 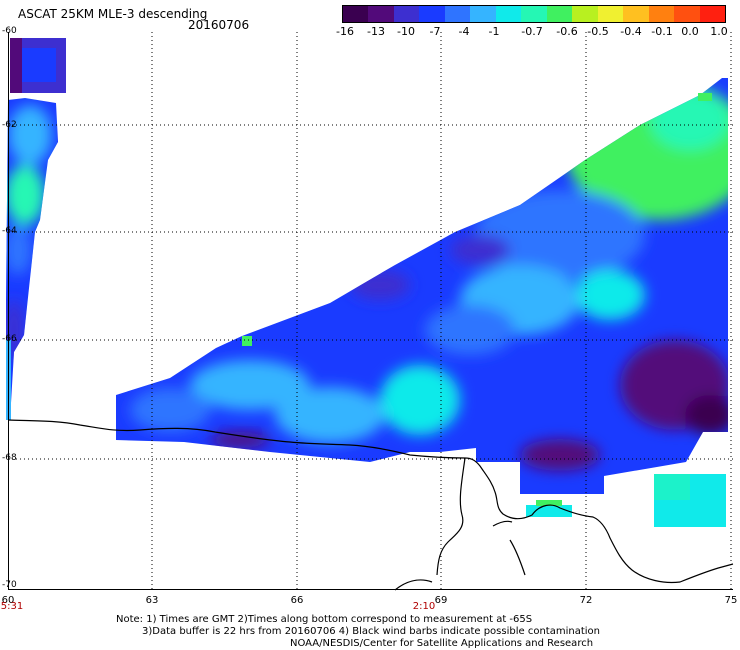 I want to click on colorbar-label: -13, so click(x=376, y=31).